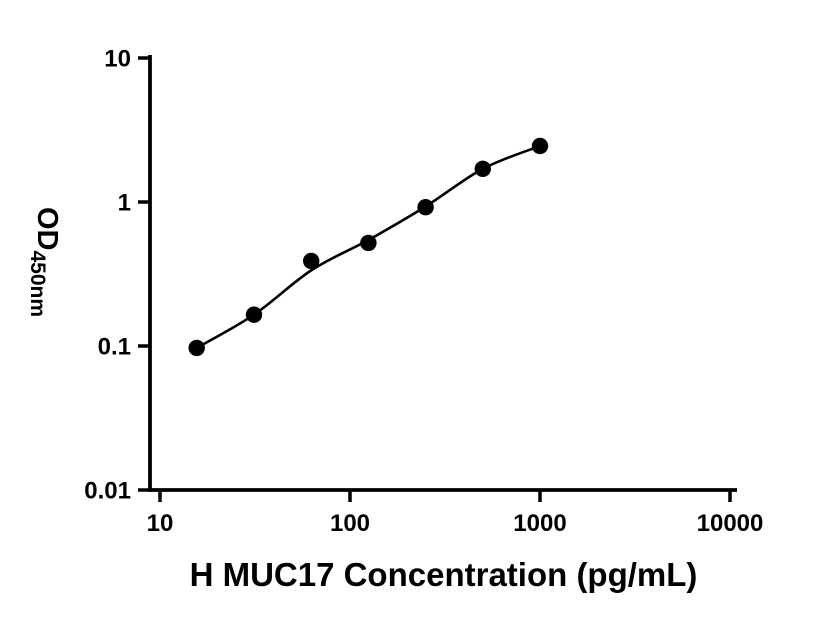 This screenshot has width=816, height=640. What do you see at coordinates (124, 203) in the screenshot?
I see `y-tick-label: 1` at bounding box center [124, 203].